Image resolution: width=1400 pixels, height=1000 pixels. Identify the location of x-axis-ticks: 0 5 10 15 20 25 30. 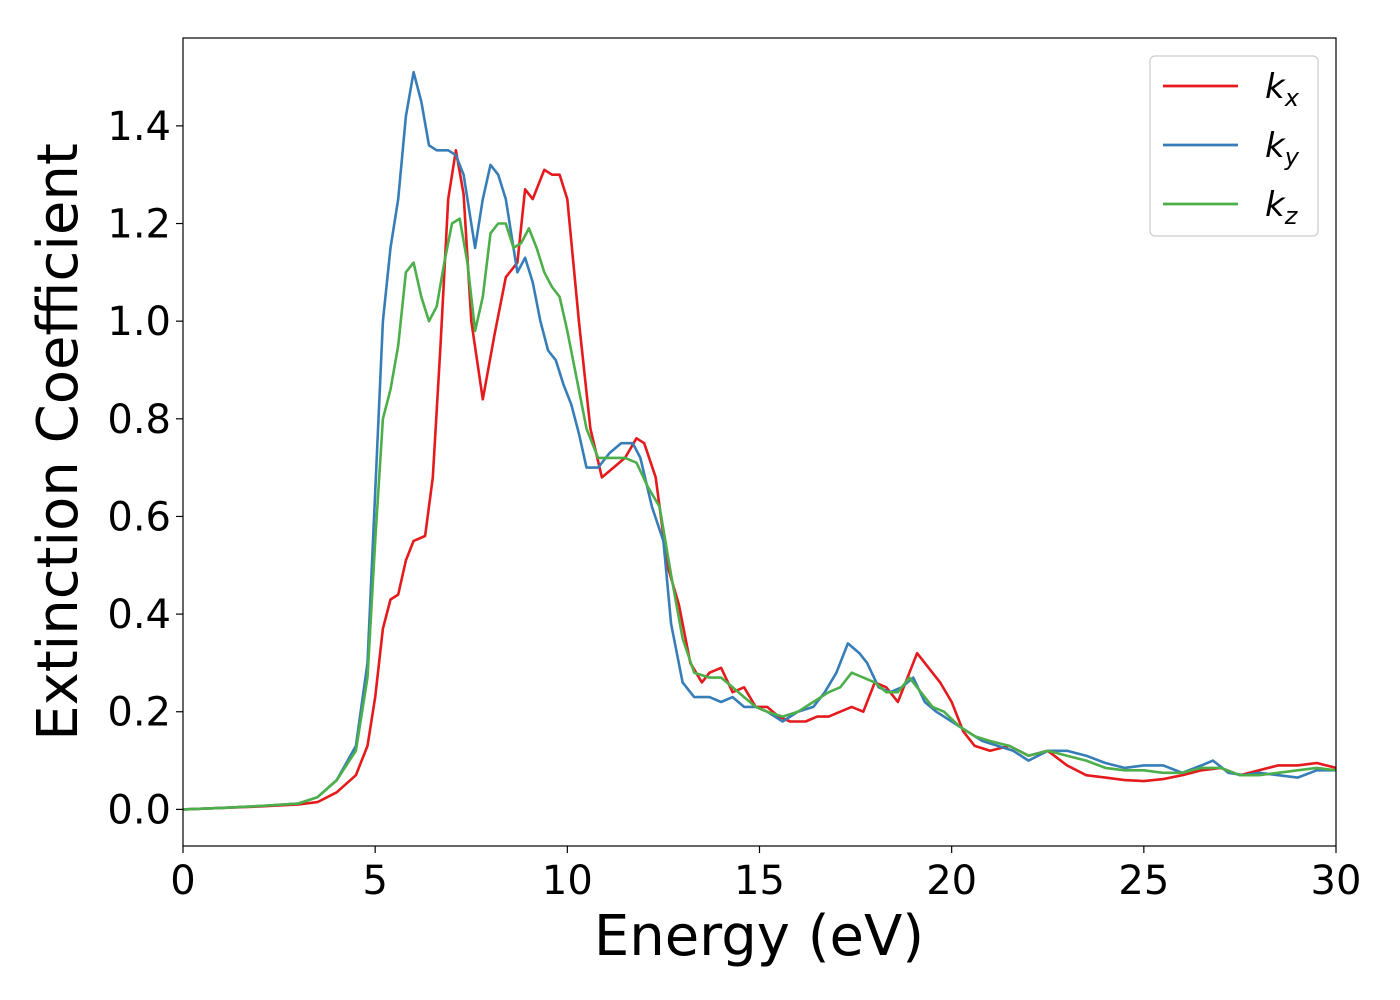
(765, 875).